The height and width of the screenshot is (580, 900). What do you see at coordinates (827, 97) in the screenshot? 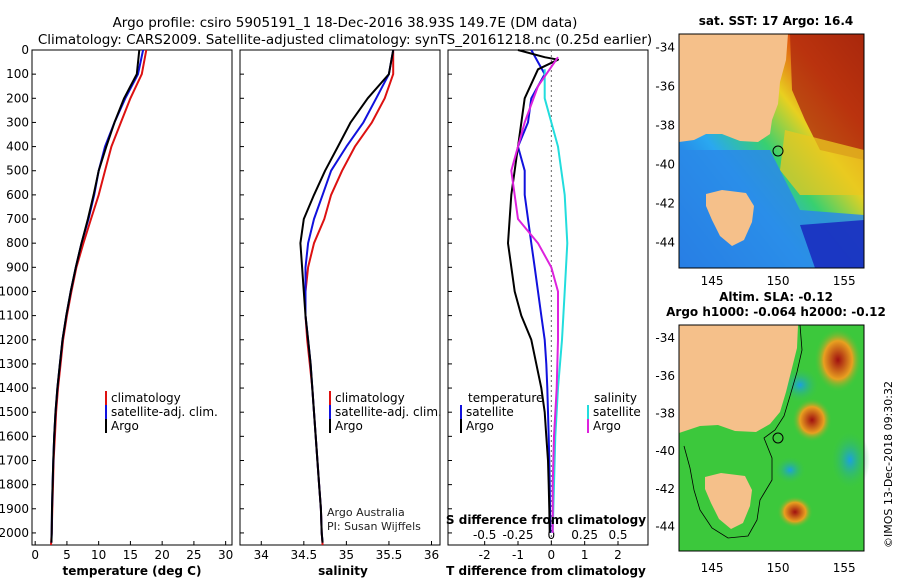
I see `sst-warm-patch` at bounding box center [827, 97].